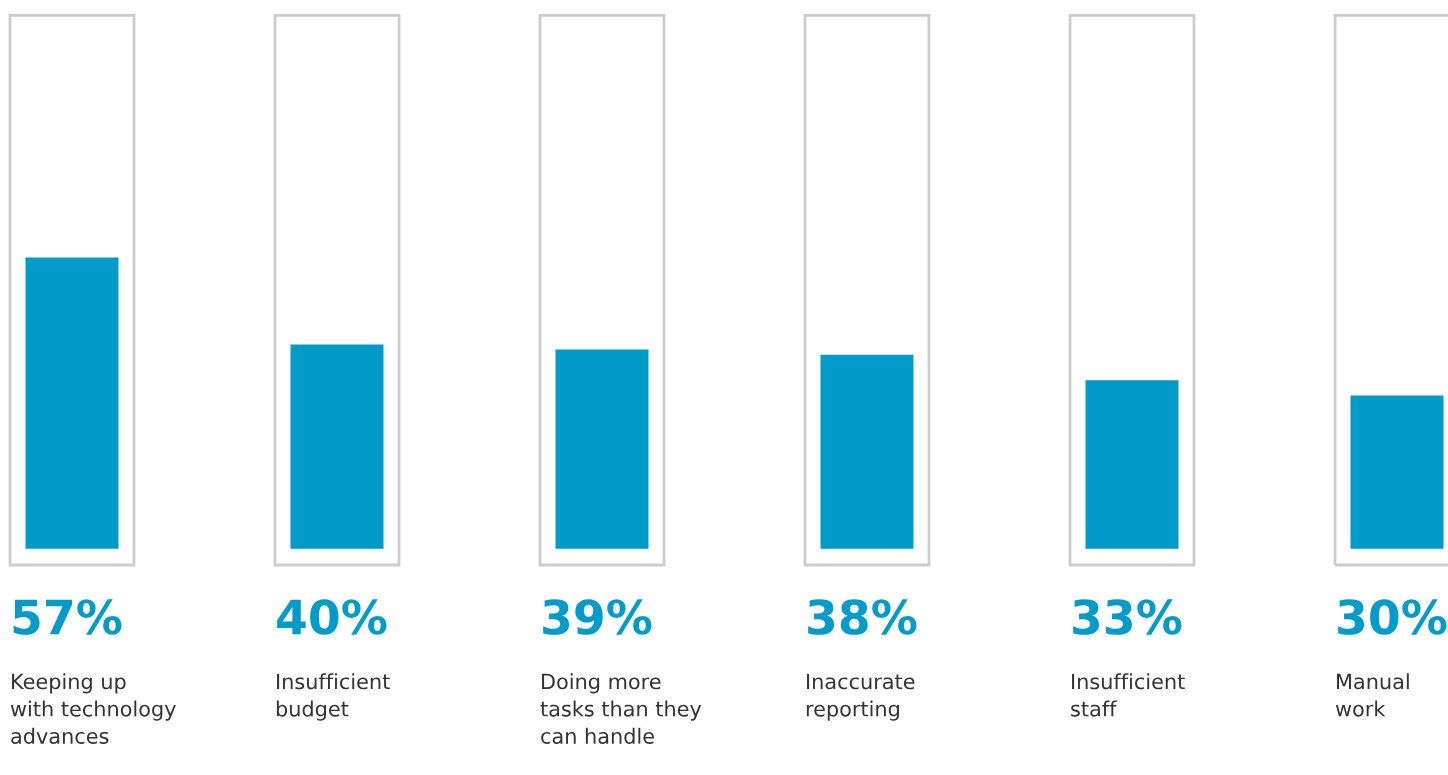  Describe the element at coordinates (67, 617) in the screenshot. I see `data-label: 57%` at that location.